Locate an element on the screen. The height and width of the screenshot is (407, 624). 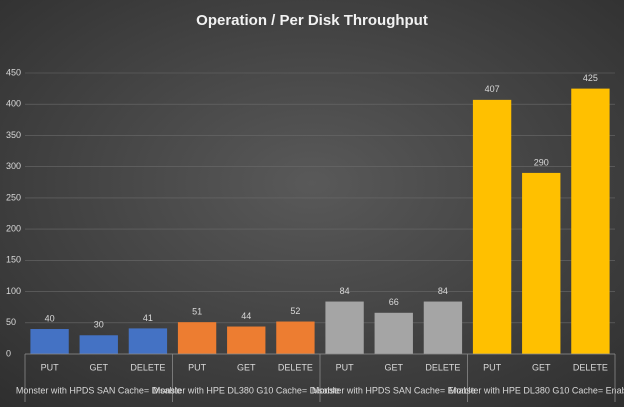
y-tick-label: 250 is located at coordinates (13, 197).